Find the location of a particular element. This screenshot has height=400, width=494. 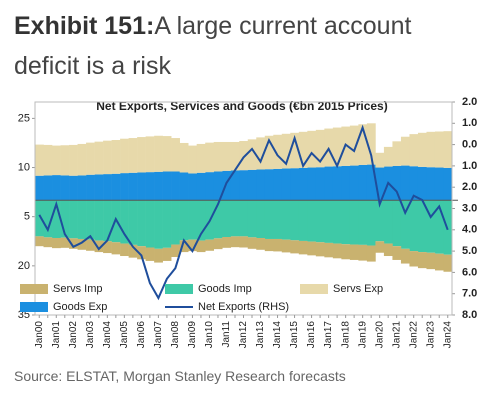

x-tick-label: Jan04 is located at coordinates (107, 335).